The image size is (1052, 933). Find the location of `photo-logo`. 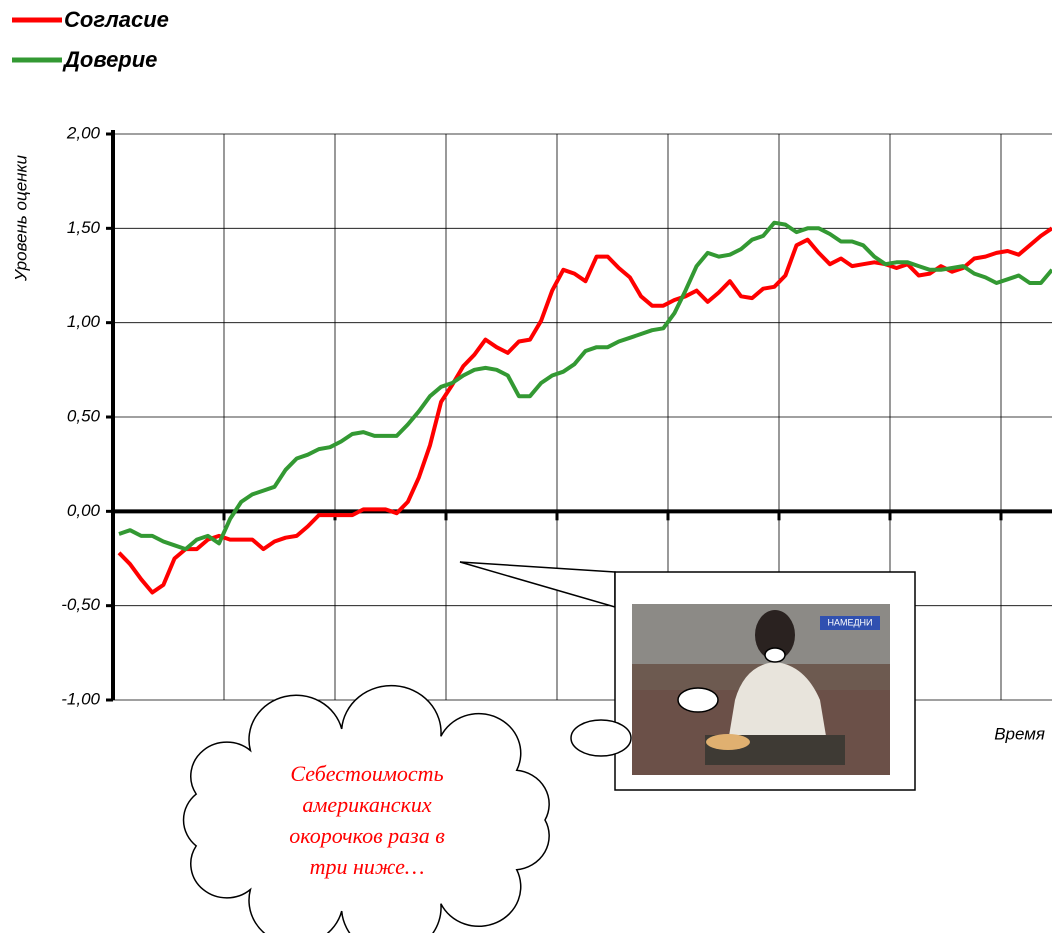

photo-logo is located at coordinates (850, 623).